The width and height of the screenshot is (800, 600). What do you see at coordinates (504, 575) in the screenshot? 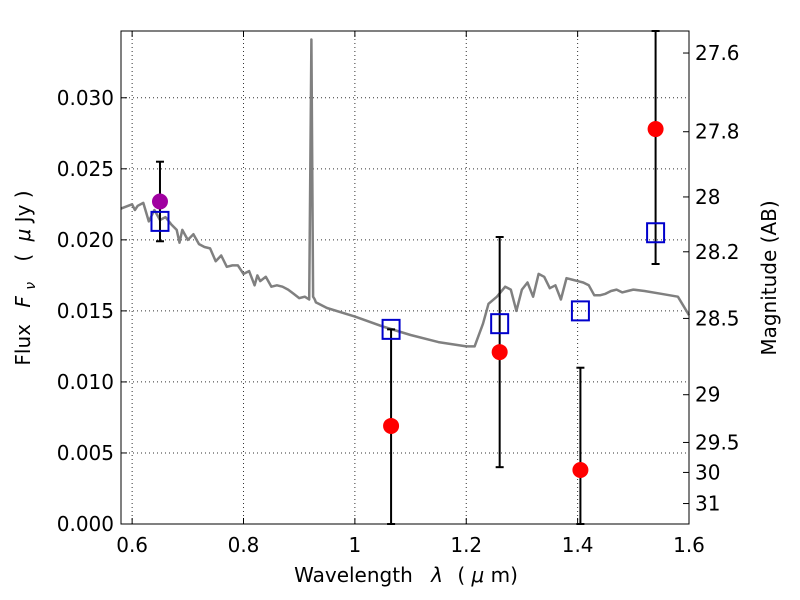
I see `x-axis-label-unit: m)` at bounding box center [504, 575].